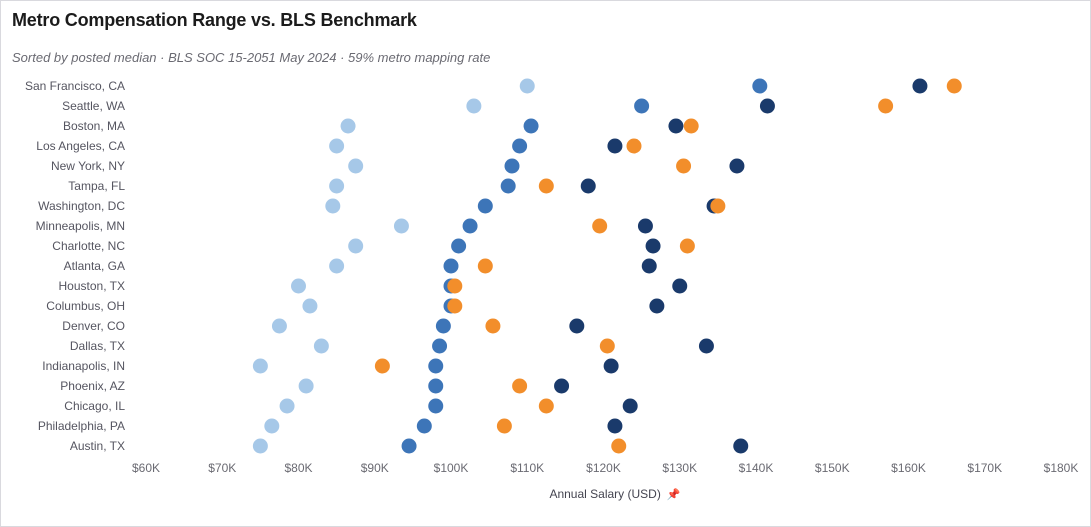 The height and width of the screenshot is (527, 1091). What do you see at coordinates (93, 106) in the screenshot?
I see `category-label: Seattle, WA` at bounding box center [93, 106].